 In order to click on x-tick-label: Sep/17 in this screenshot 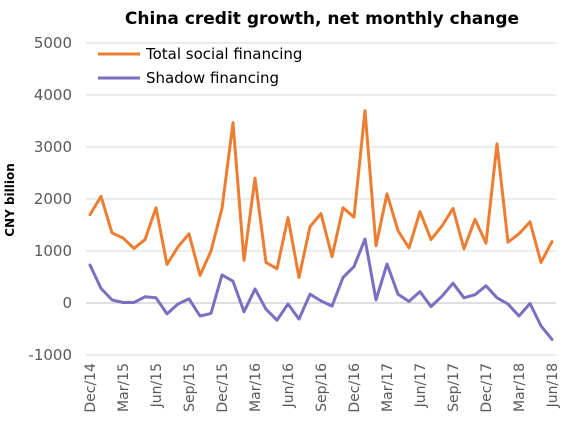, I will do `click(454, 387)`.